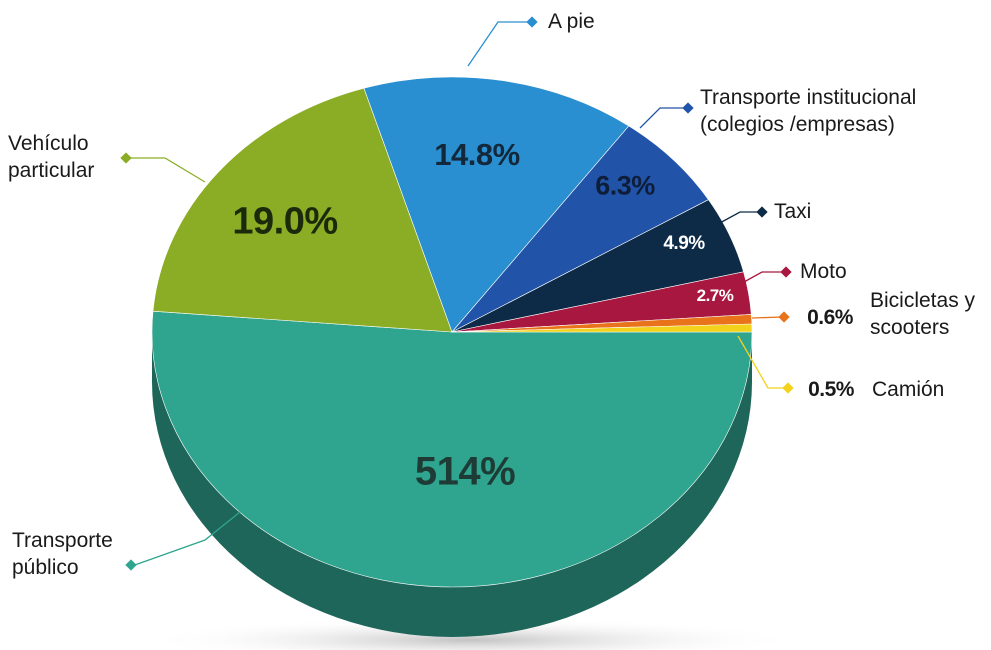 This screenshot has width=991, height=650. Describe the element at coordinates (908, 389) in the screenshot. I see `category-label: Camión` at that location.